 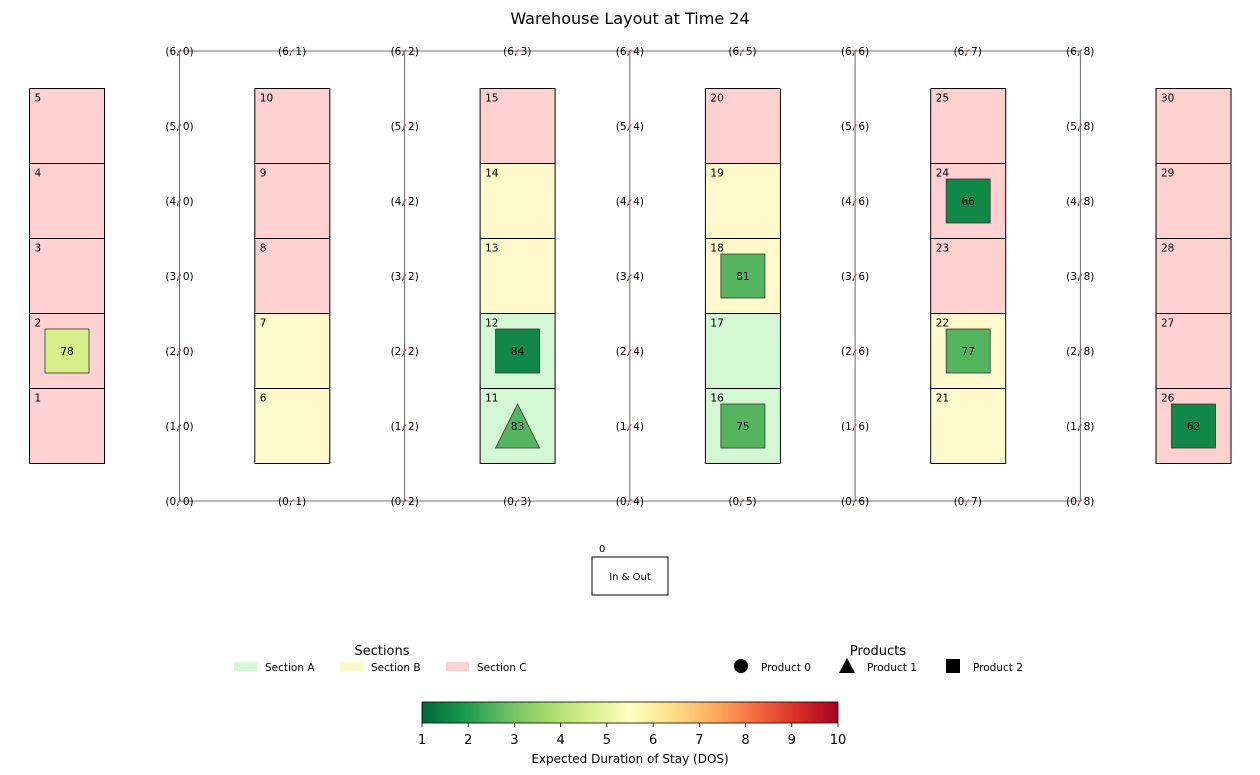 I want to click on storage-location-8: 8, so click(x=292, y=276).